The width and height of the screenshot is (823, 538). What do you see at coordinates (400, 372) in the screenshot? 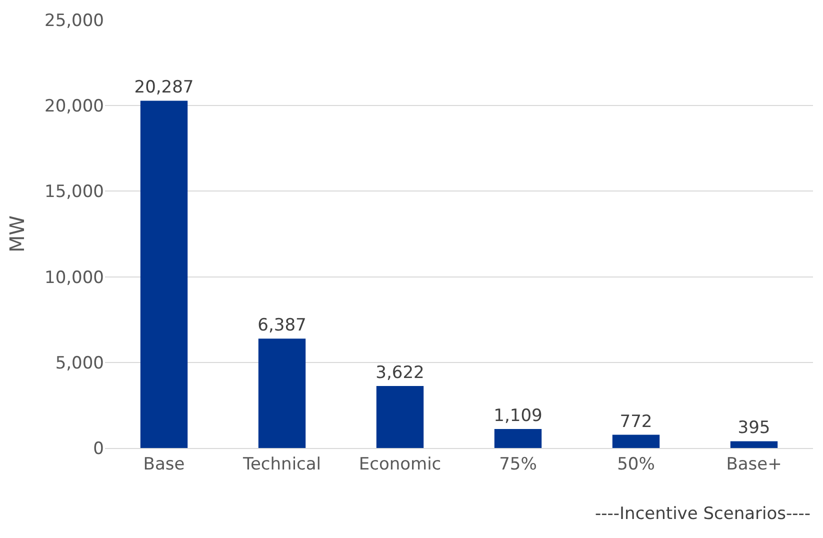
I see `data-label: 3,622` at bounding box center [400, 372].